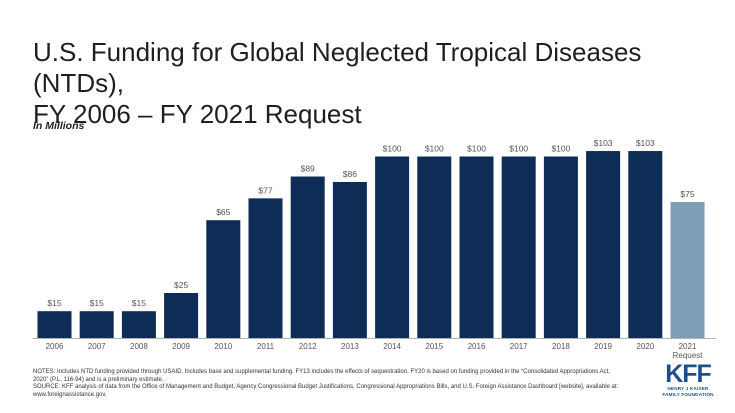  I want to click on bar-2009, so click(181, 316).